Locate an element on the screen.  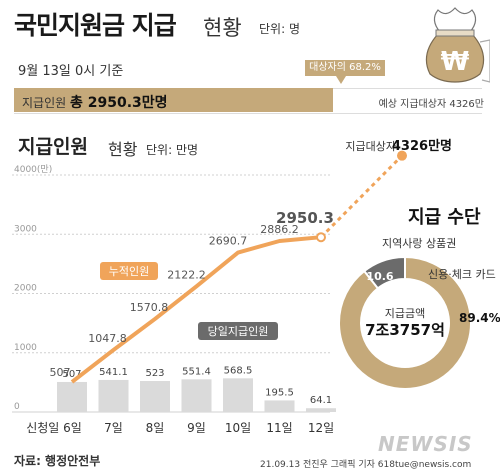
pie-title: 지급 수단 is located at coordinates (444, 217).